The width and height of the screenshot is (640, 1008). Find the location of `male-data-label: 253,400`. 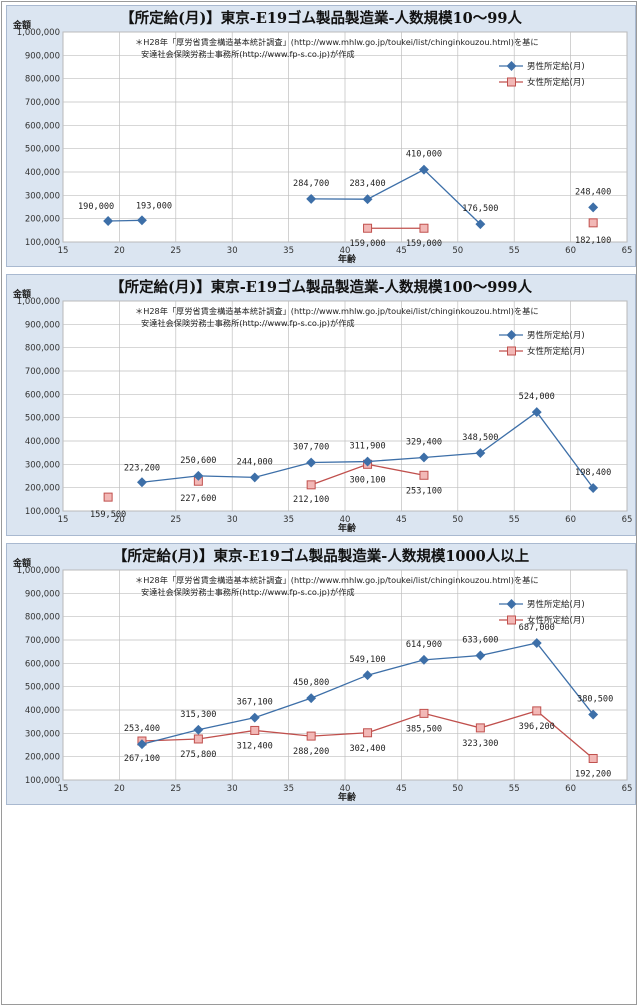

male-data-label: 253,400 is located at coordinates (142, 729).